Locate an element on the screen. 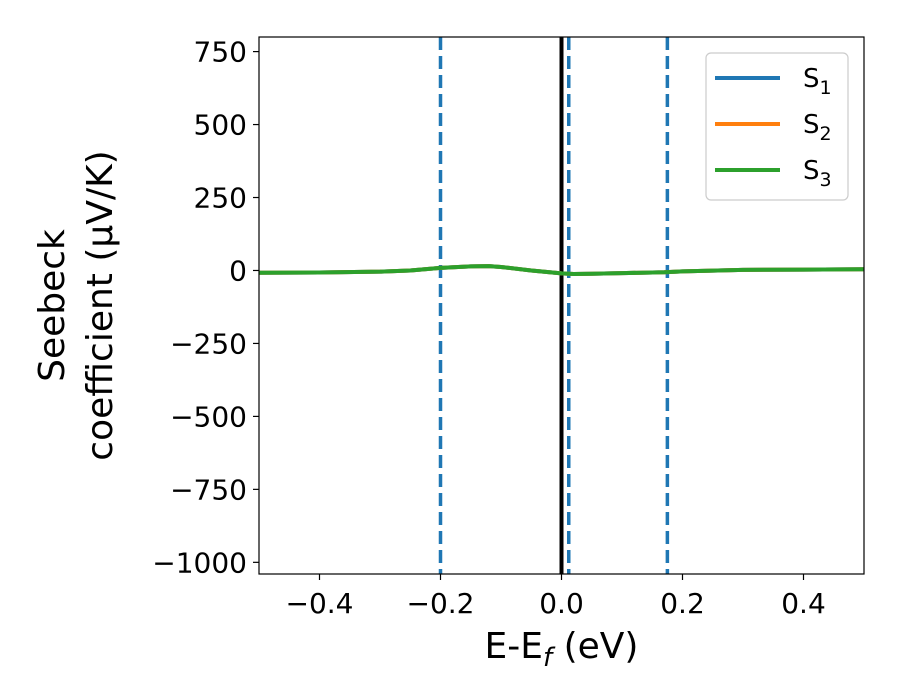 This screenshot has height=700, width=900. y-axis-label-line1: Seebeck is located at coordinates (52, 305).